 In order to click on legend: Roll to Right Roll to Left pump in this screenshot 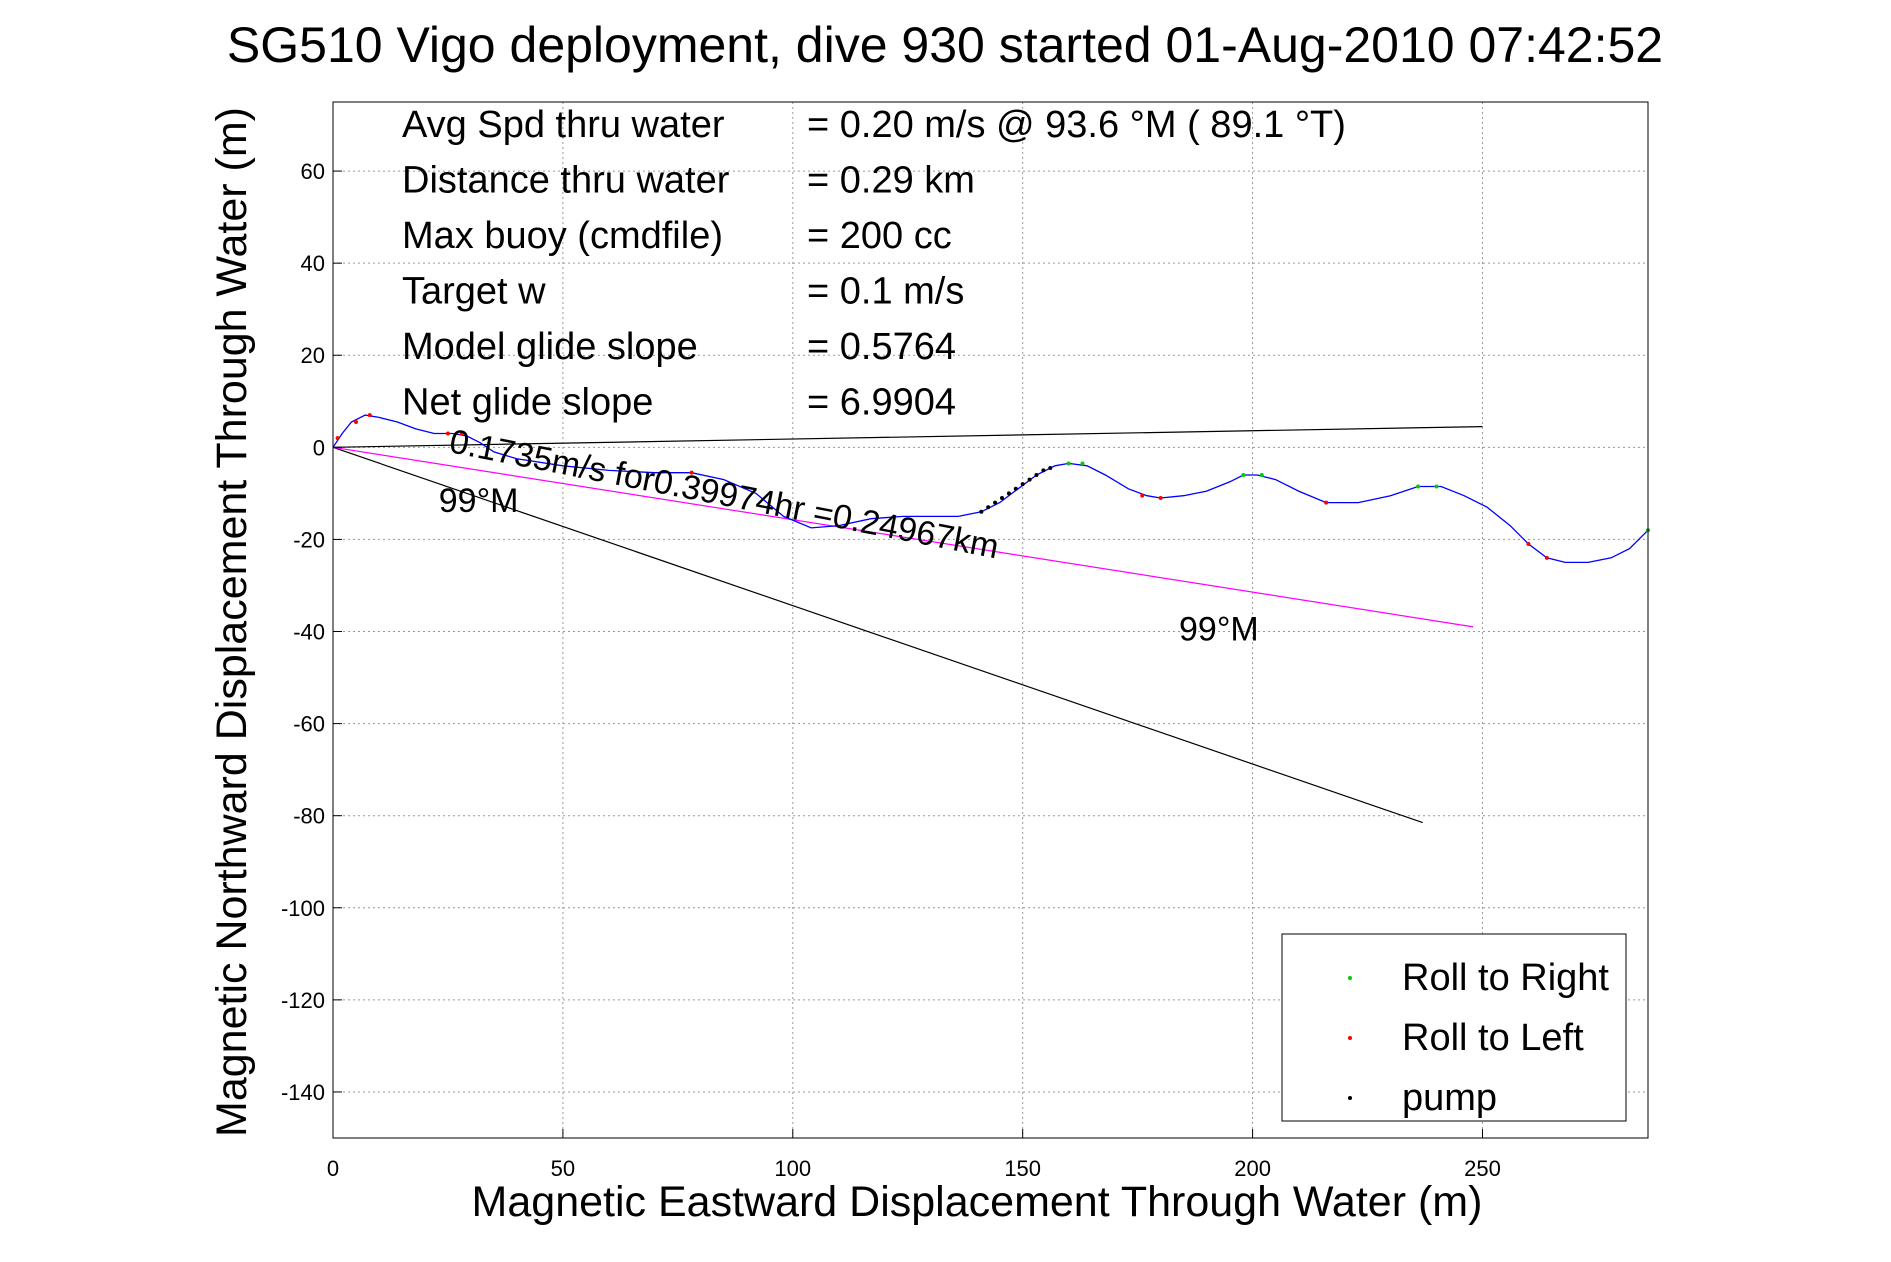, I will do `click(1454, 1027)`.